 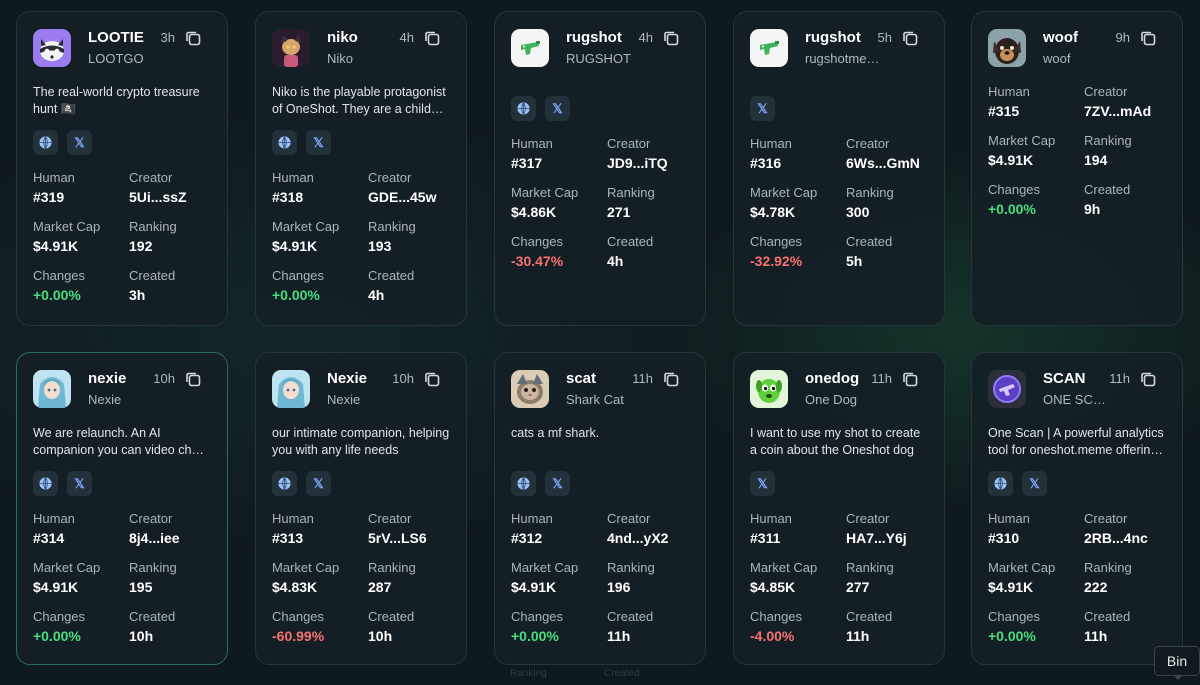 I want to click on market-cap-label: Market Cap, so click(x=784, y=192).